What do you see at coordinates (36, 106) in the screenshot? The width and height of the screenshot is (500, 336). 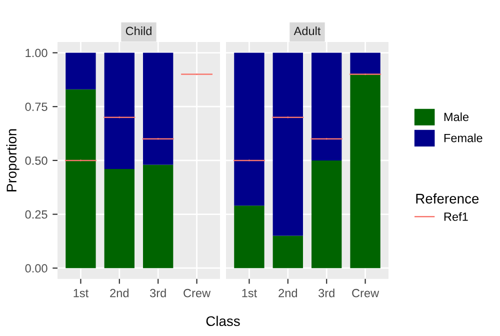 I see `y-tick-label: 0.75` at bounding box center [36, 106].